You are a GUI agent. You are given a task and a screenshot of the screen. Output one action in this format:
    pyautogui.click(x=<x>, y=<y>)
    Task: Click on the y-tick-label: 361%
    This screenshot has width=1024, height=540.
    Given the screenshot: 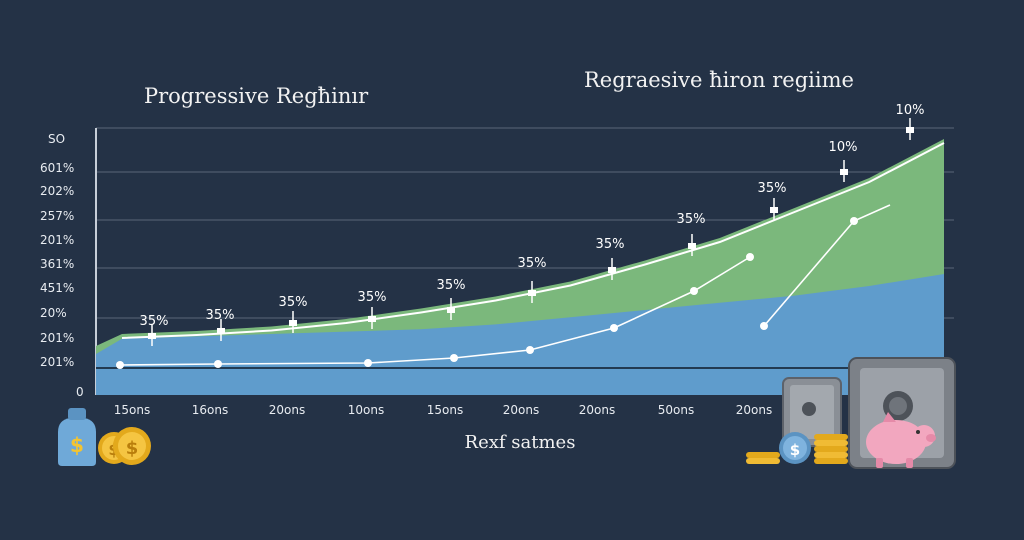 What is the action you would take?
    pyautogui.click(x=57, y=264)
    